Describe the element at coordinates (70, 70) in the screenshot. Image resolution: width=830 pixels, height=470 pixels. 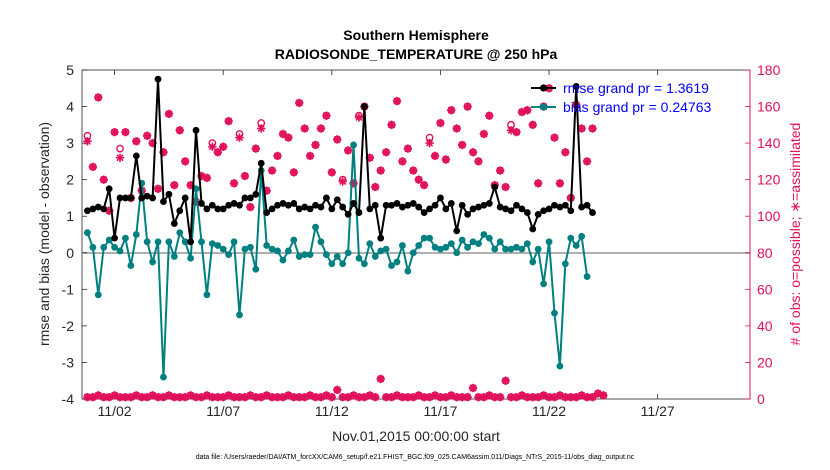
I see `y-tick-label: 5` at that location.